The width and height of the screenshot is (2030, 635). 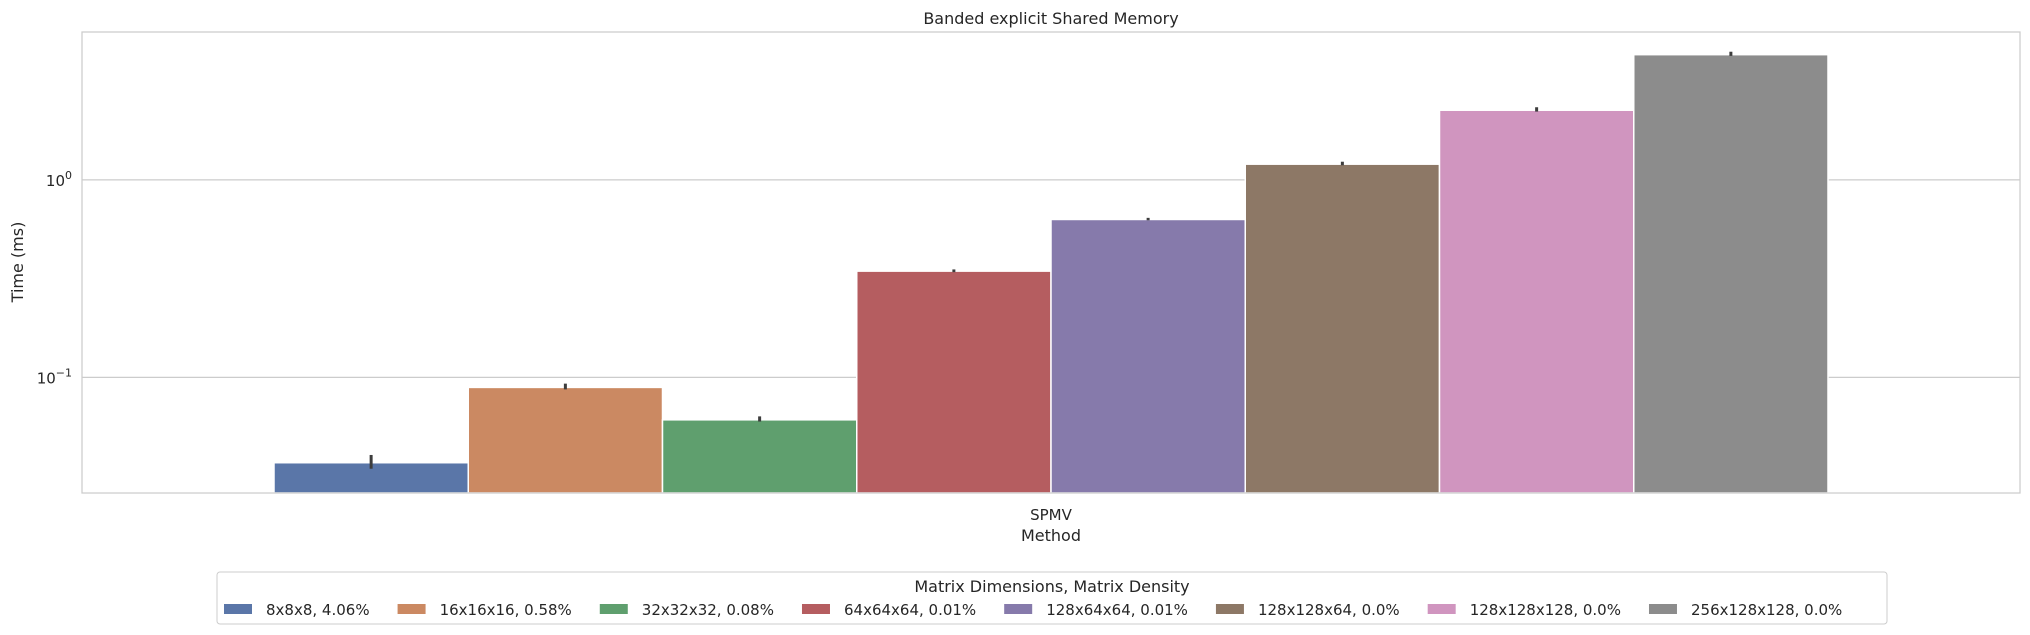 I want to click on legend-label-0: 8x8x8, 4.06%, so click(x=318, y=610).